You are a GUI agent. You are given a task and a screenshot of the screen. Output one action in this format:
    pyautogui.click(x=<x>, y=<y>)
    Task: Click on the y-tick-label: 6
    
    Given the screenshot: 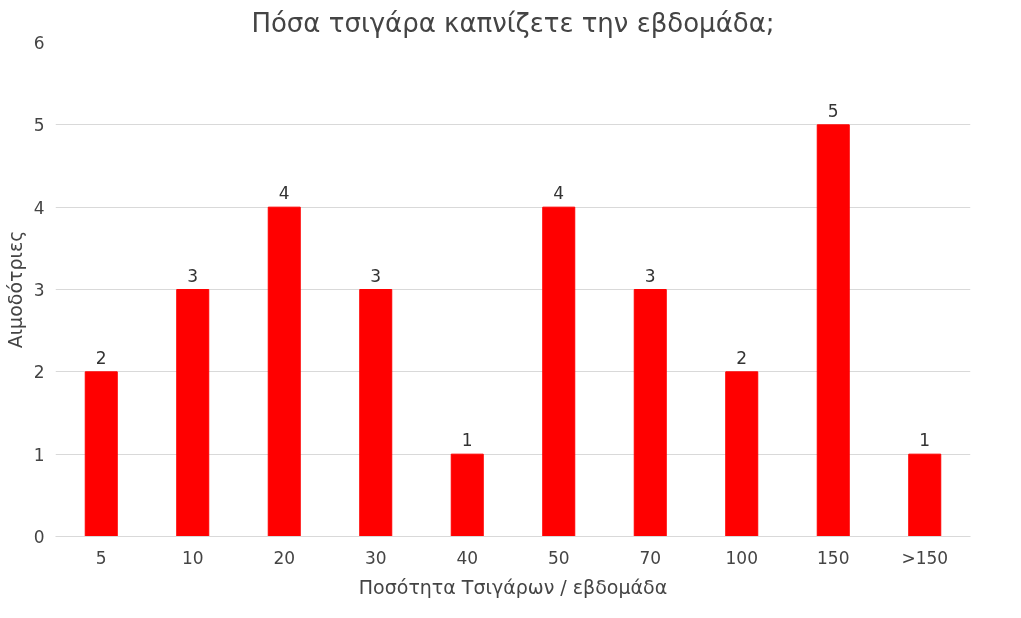 What is the action you would take?
    pyautogui.click(x=39, y=43)
    